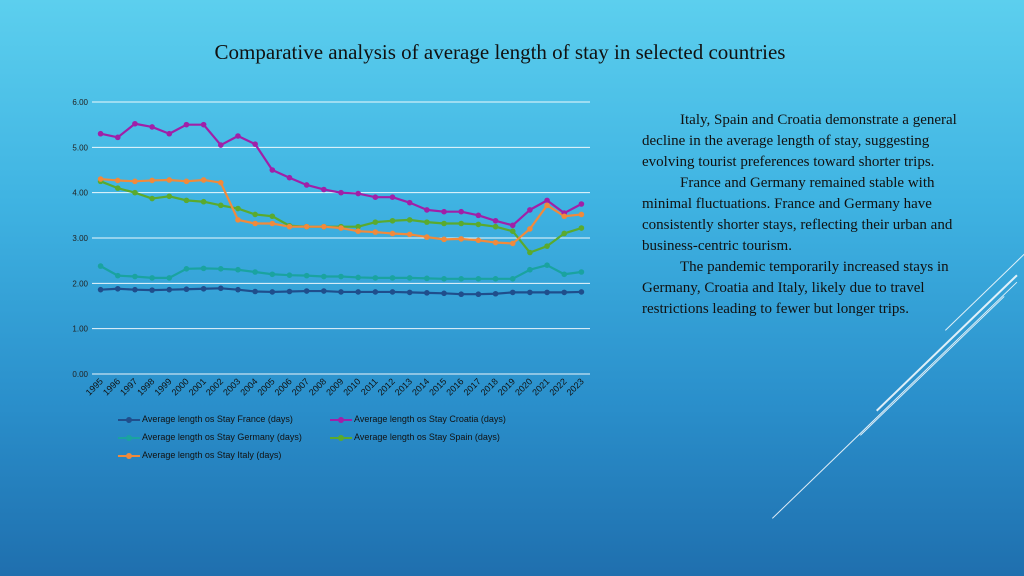  What do you see at coordinates (283, 386) in the screenshot?
I see `x-tick-label: 2006` at bounding box center [283, 386].